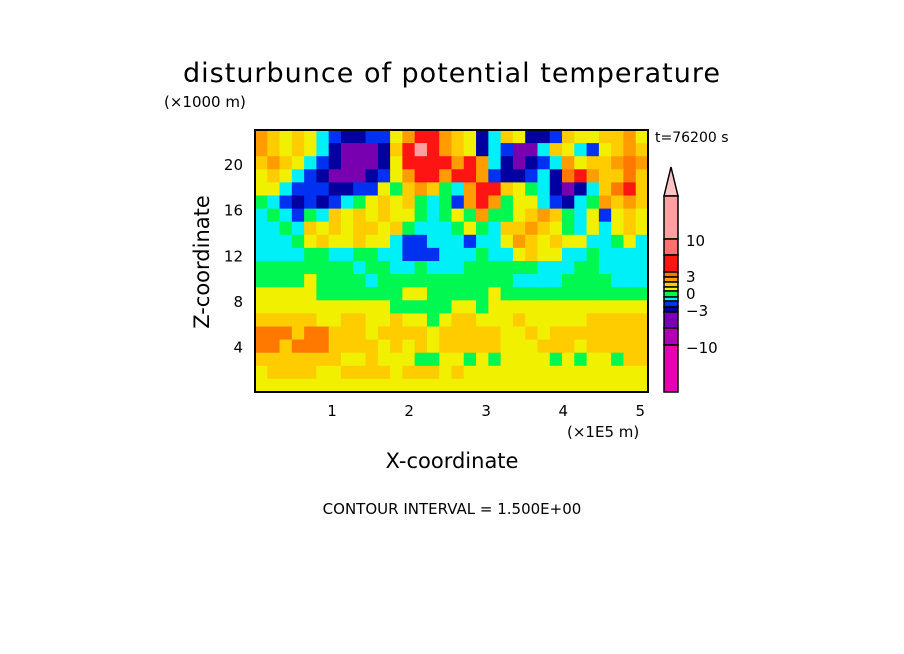  Describe the element at coordinates (233, 165) in the screenshot. I see `y-tick-label: 20` at that location.